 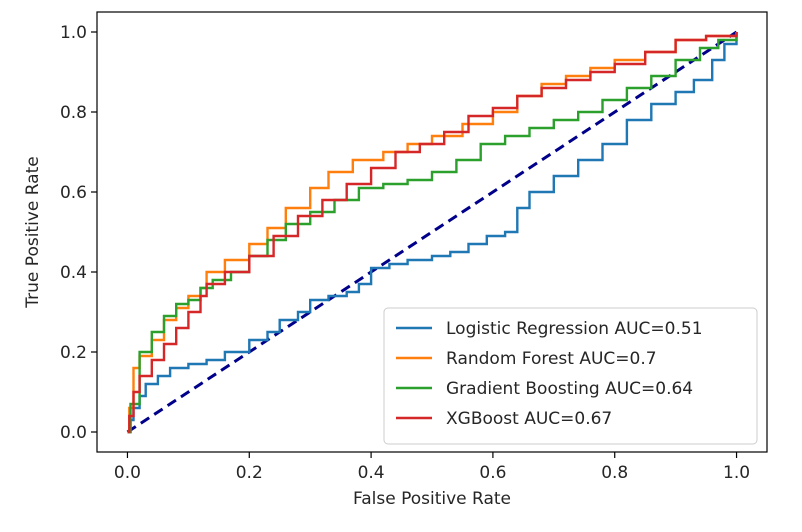 I want to click on y-tick-label: 0.2, so click(x=73, y=353).